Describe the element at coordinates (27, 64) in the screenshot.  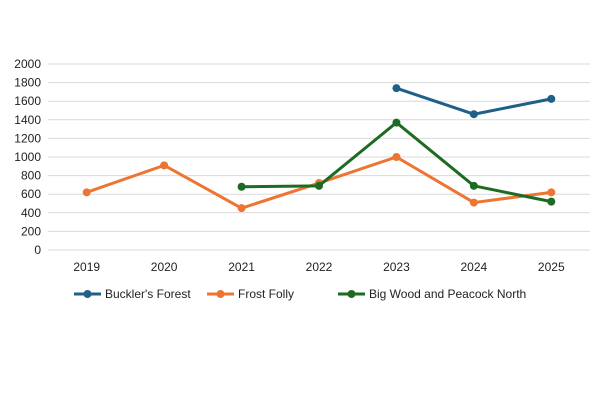
I see `y-tick-label: 2000` at that location.